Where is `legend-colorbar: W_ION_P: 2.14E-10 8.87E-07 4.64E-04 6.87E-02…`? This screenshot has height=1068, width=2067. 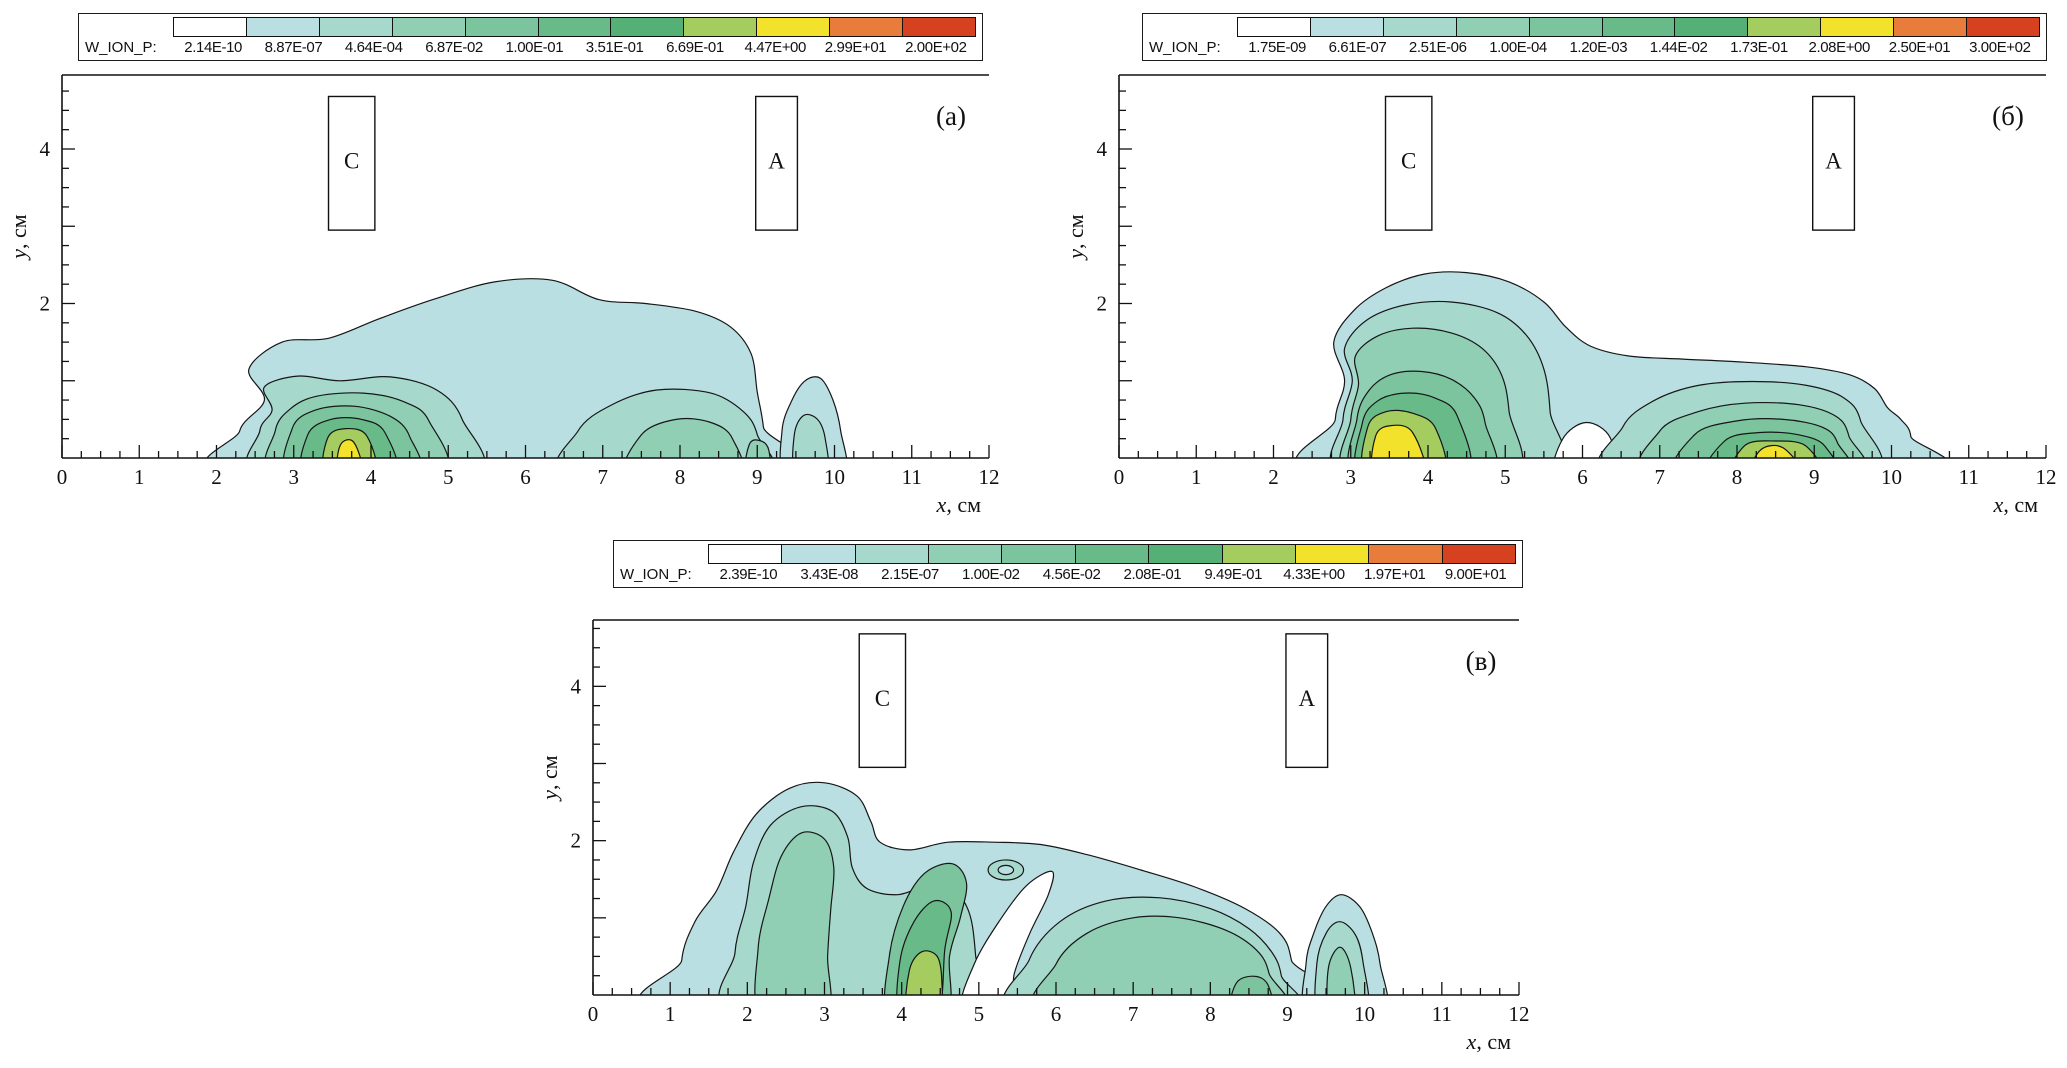 legend-colorbar: W_ION_P: 2.14E-10 8.87E-07 4.64E-04 6.87E-02… is located at coordinates (530, 37).